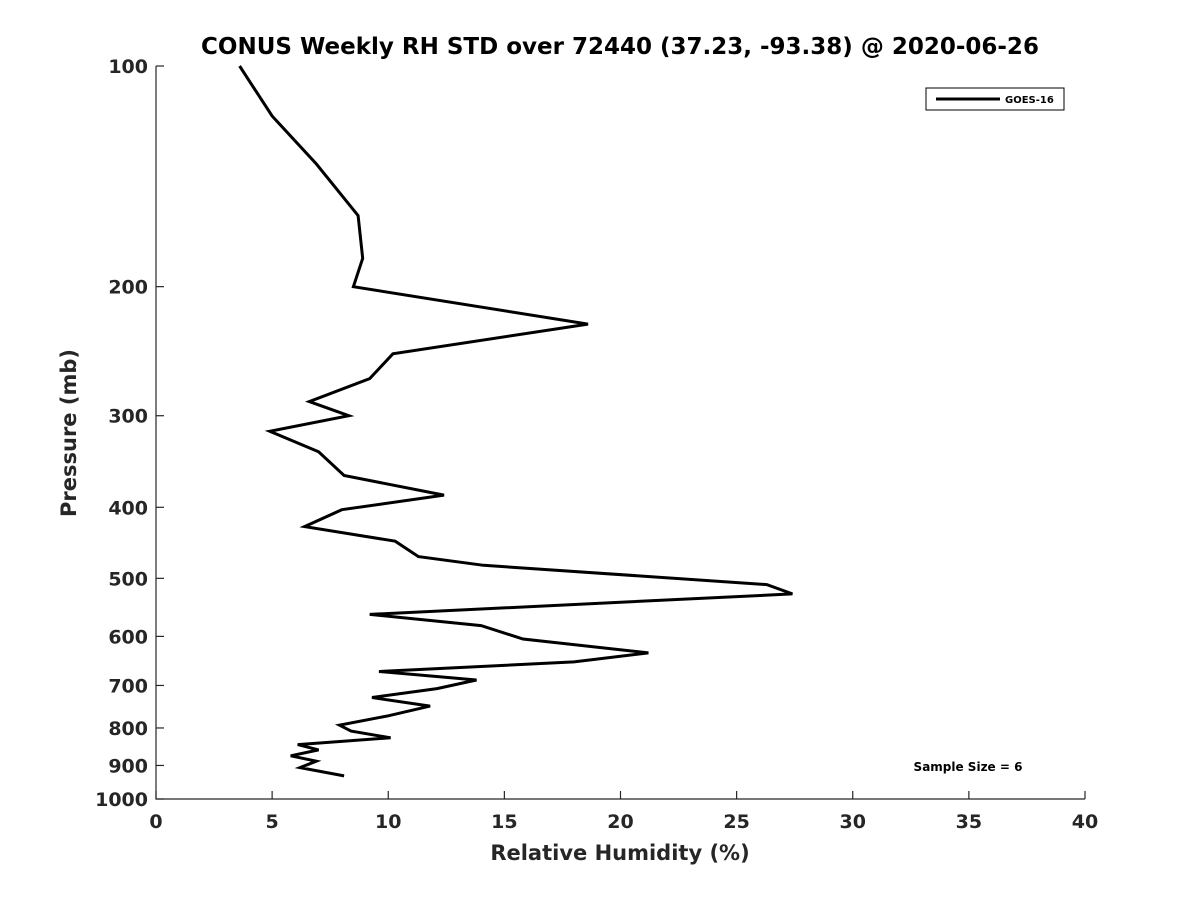  Describe the element at coordinates (128, 637) in the screenshot. I see `y-tick-label: 600` at that location.